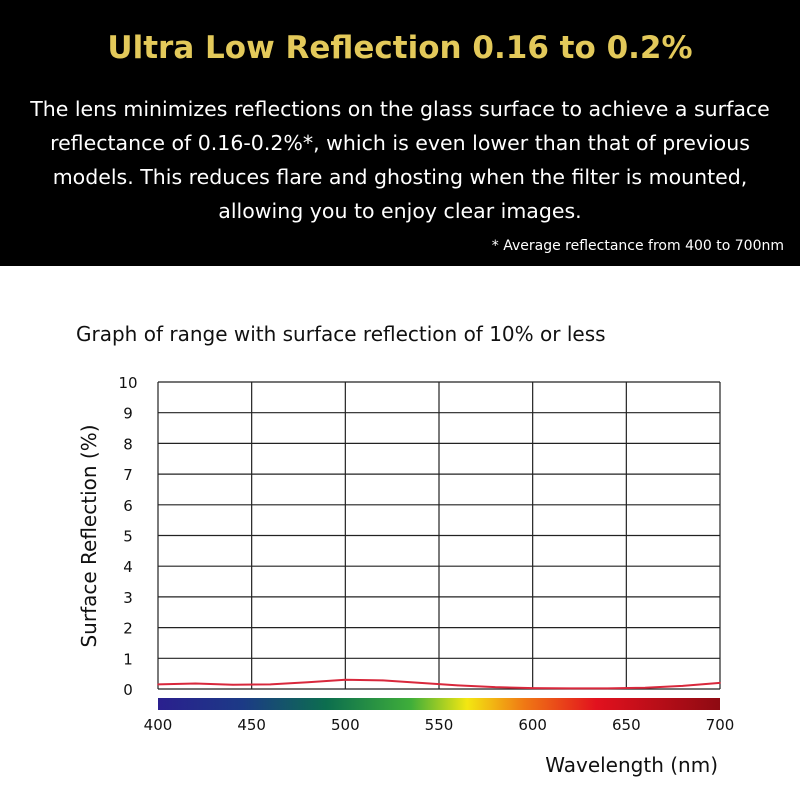 The image size is (800, 800). Describe the element at coordinates (128, 444) in the screenshot. I see `y-tick-label: 8` at that location.